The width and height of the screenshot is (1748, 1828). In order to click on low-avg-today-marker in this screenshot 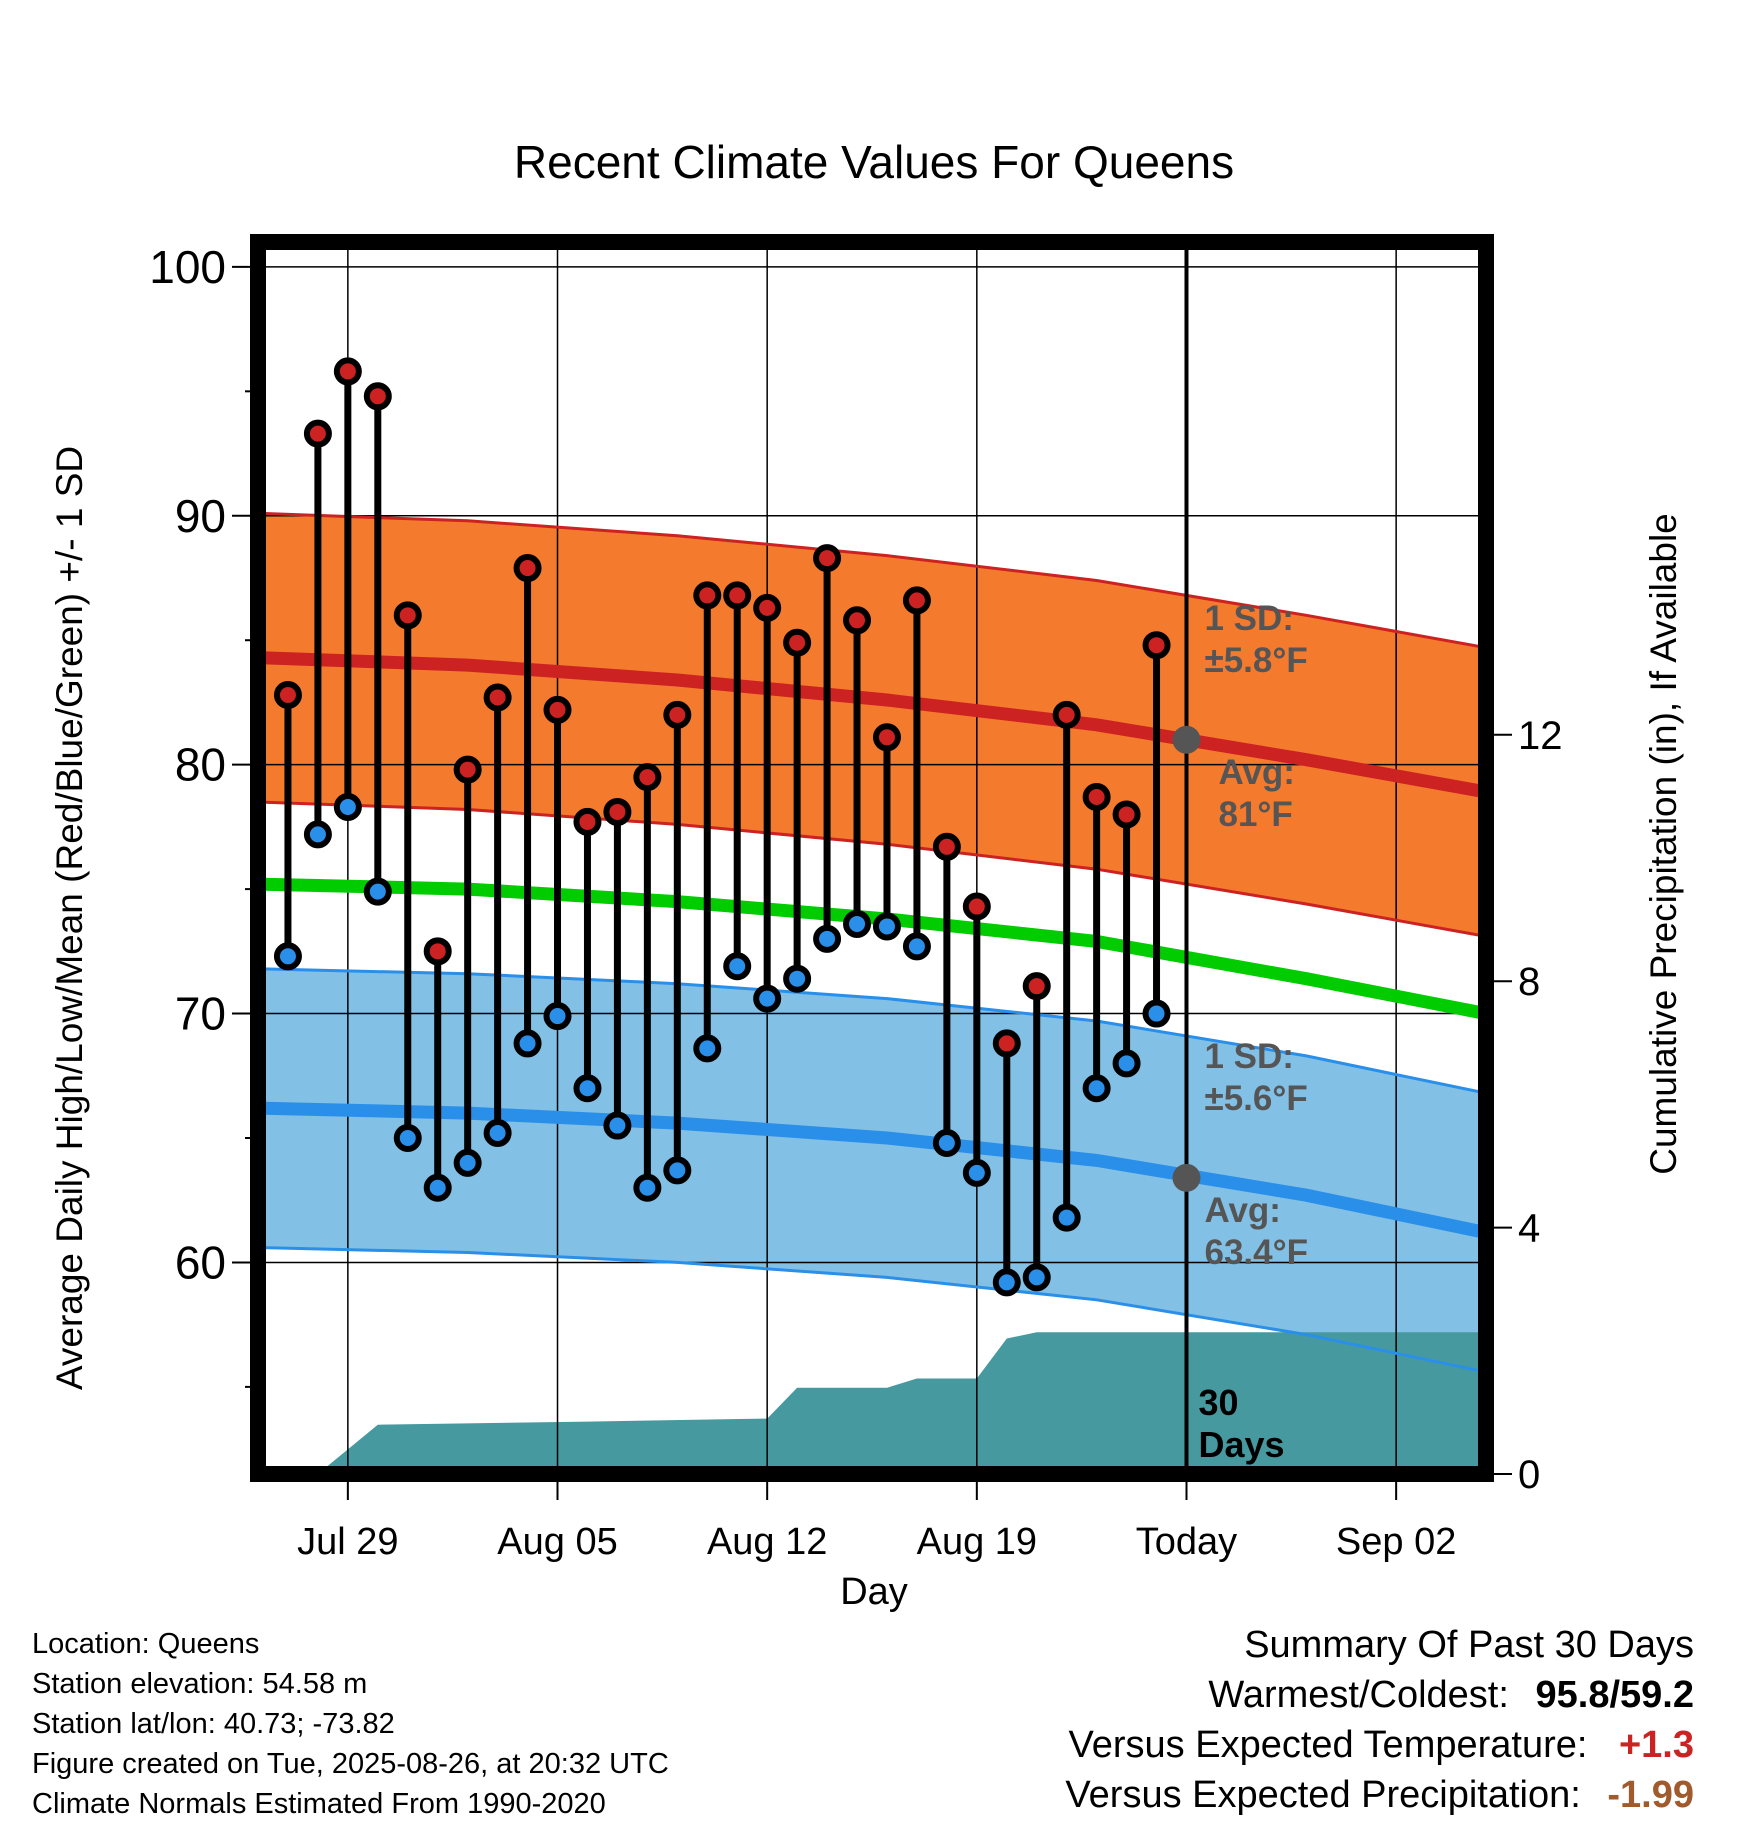, I will do `click(1186, 1177)`.